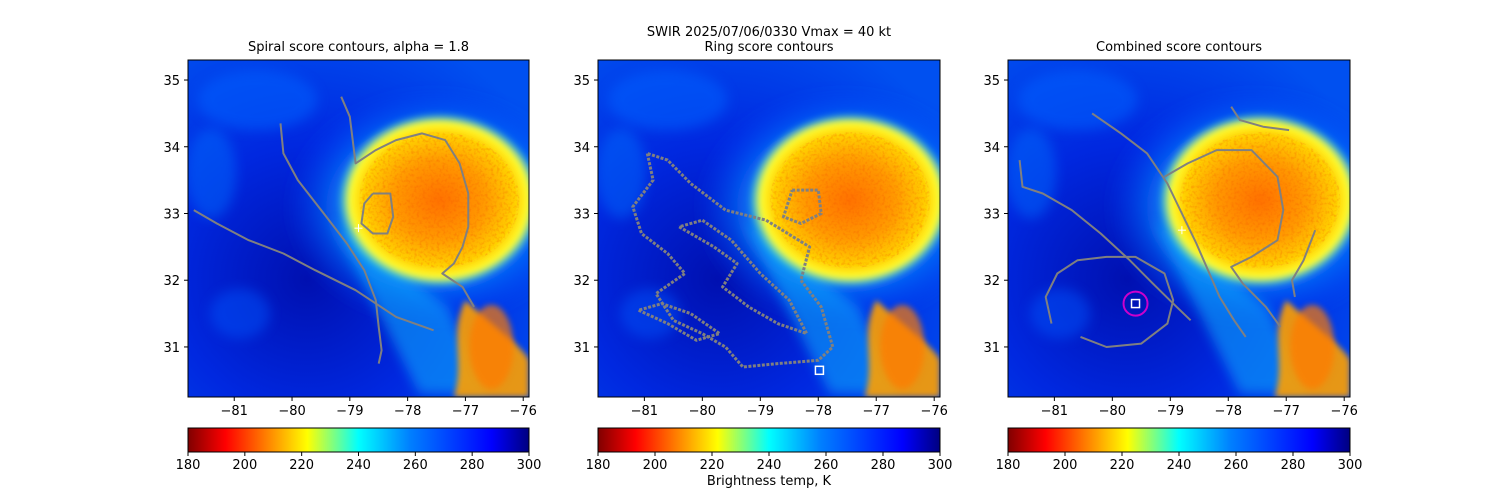 The width and height of the screenshot is (1500, 504). Describe the element at coordinates (768, 47) in the screenshot. I see `panel-title: Ring score contours` at that location.